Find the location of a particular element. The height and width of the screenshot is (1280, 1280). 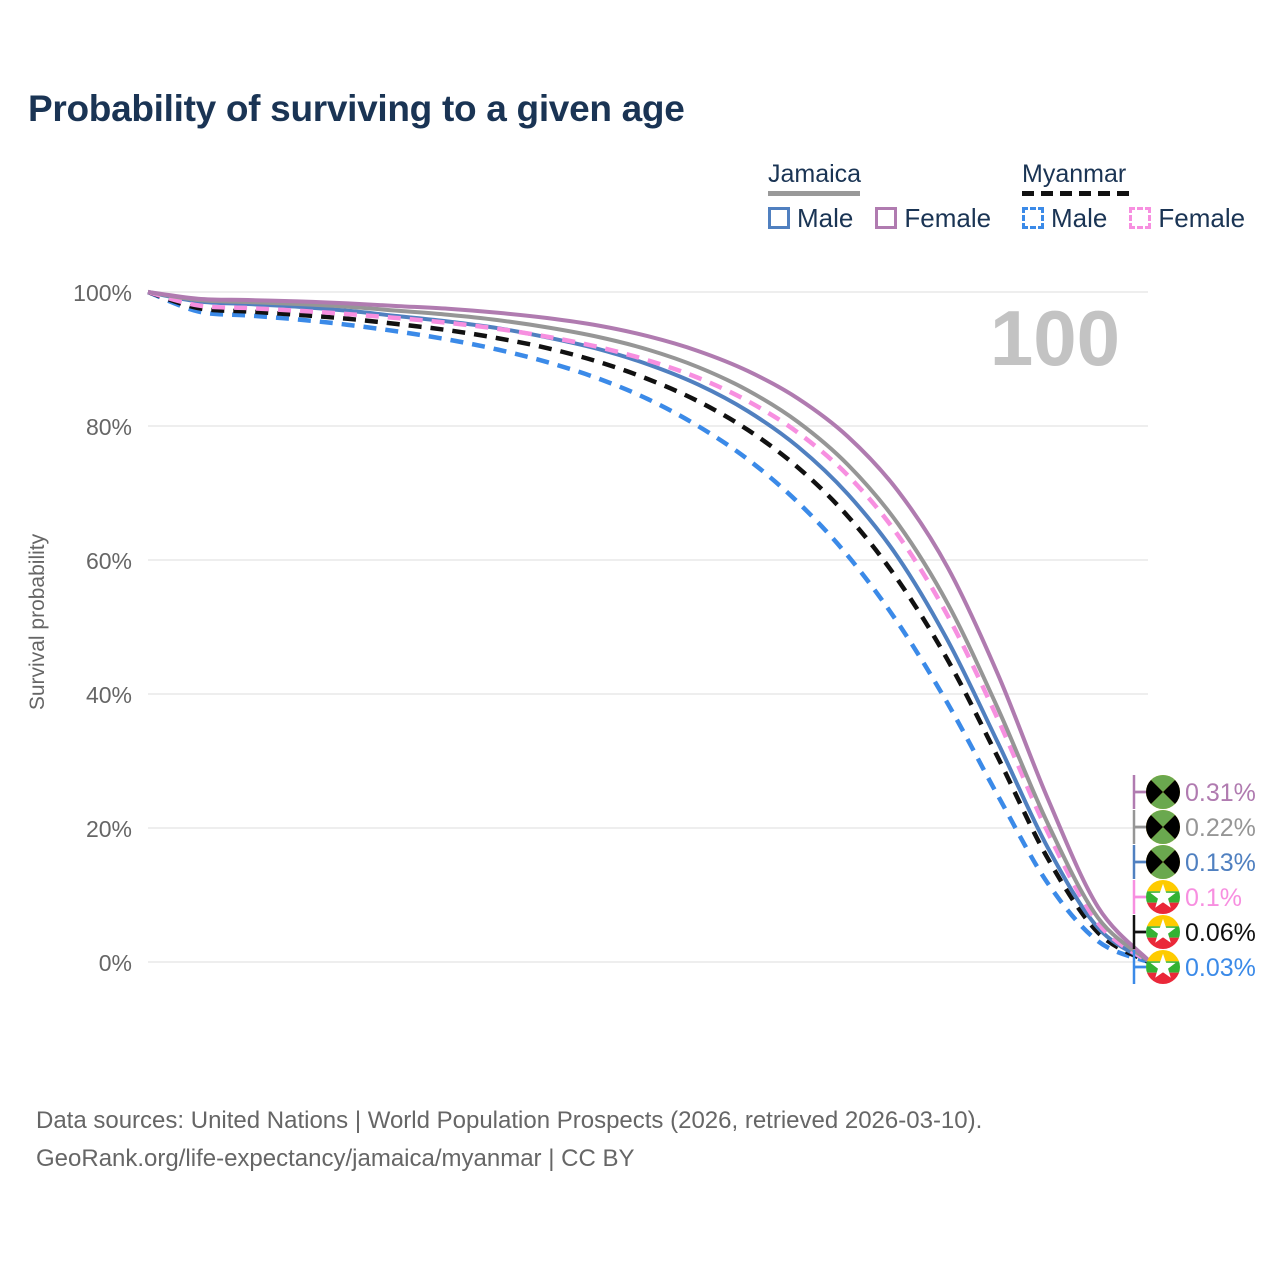

legend-item-jamaica-male: Male is located at coordinates (810, 218).